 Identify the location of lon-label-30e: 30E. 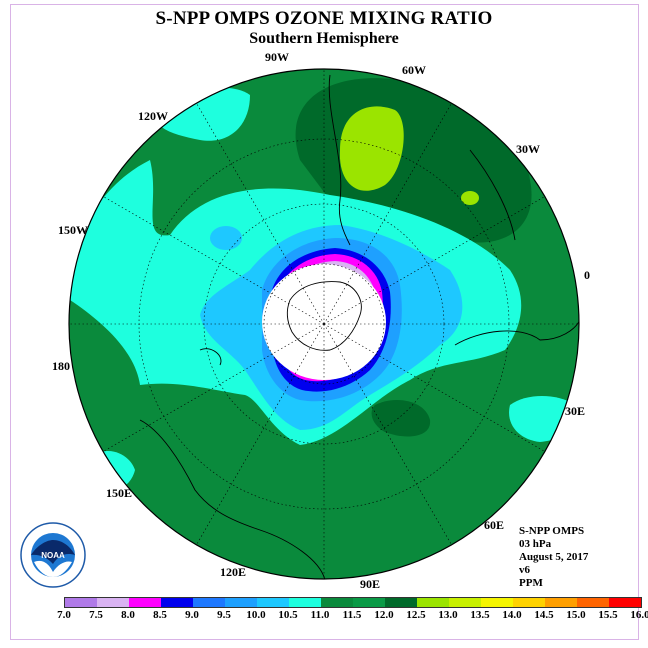
(575, 411).